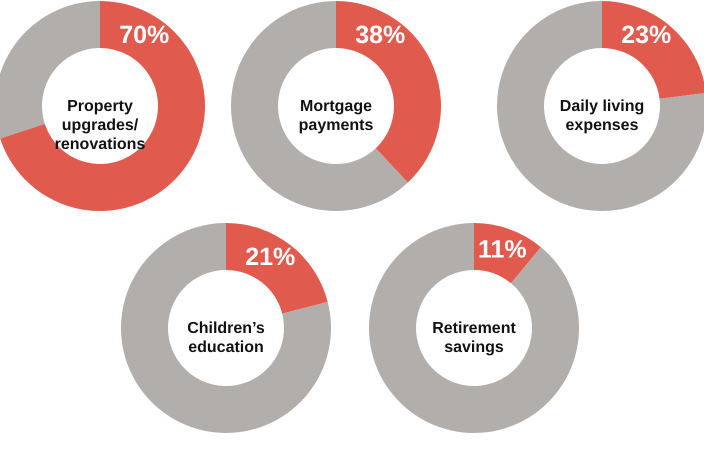 This screenshot has height=475, width=704. Describe the element at coordinates (502, 249) in the screenshot. I see `data-label: 11%` at that location.